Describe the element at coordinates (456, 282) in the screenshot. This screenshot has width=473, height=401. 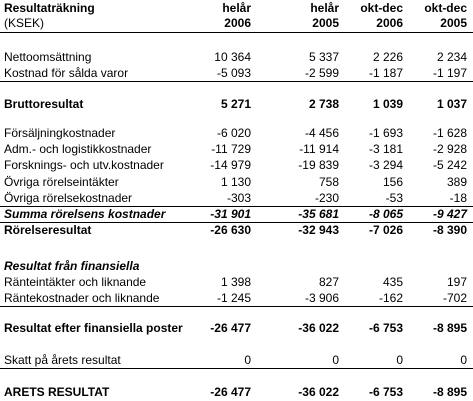
I see `cell-value: 197` at that location.